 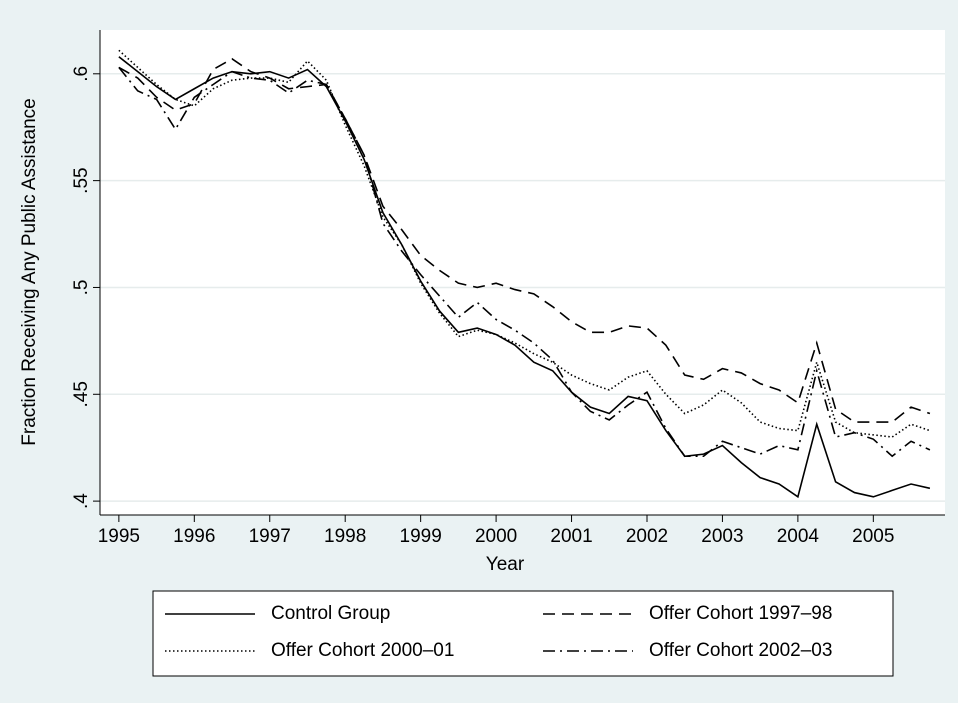 I want to click on x-tick-label: 2004, so click(x=798, y=536).